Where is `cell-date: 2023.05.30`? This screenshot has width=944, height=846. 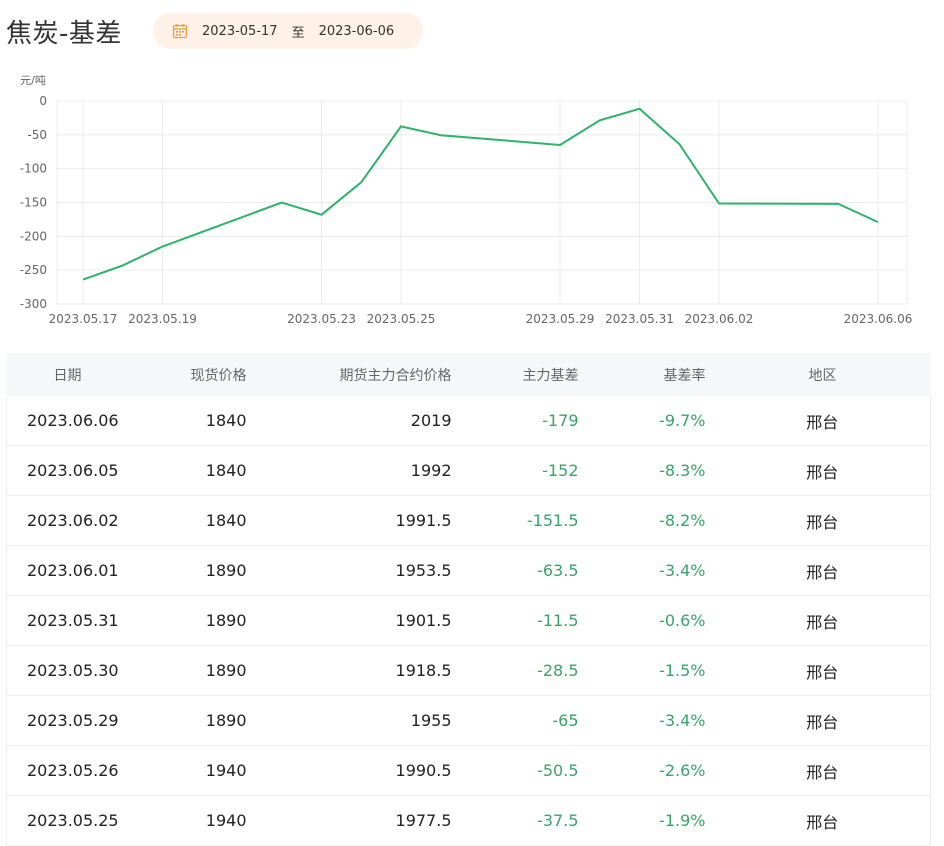 cell-date: 2023.05.30 is located at coordinates (68, 670).